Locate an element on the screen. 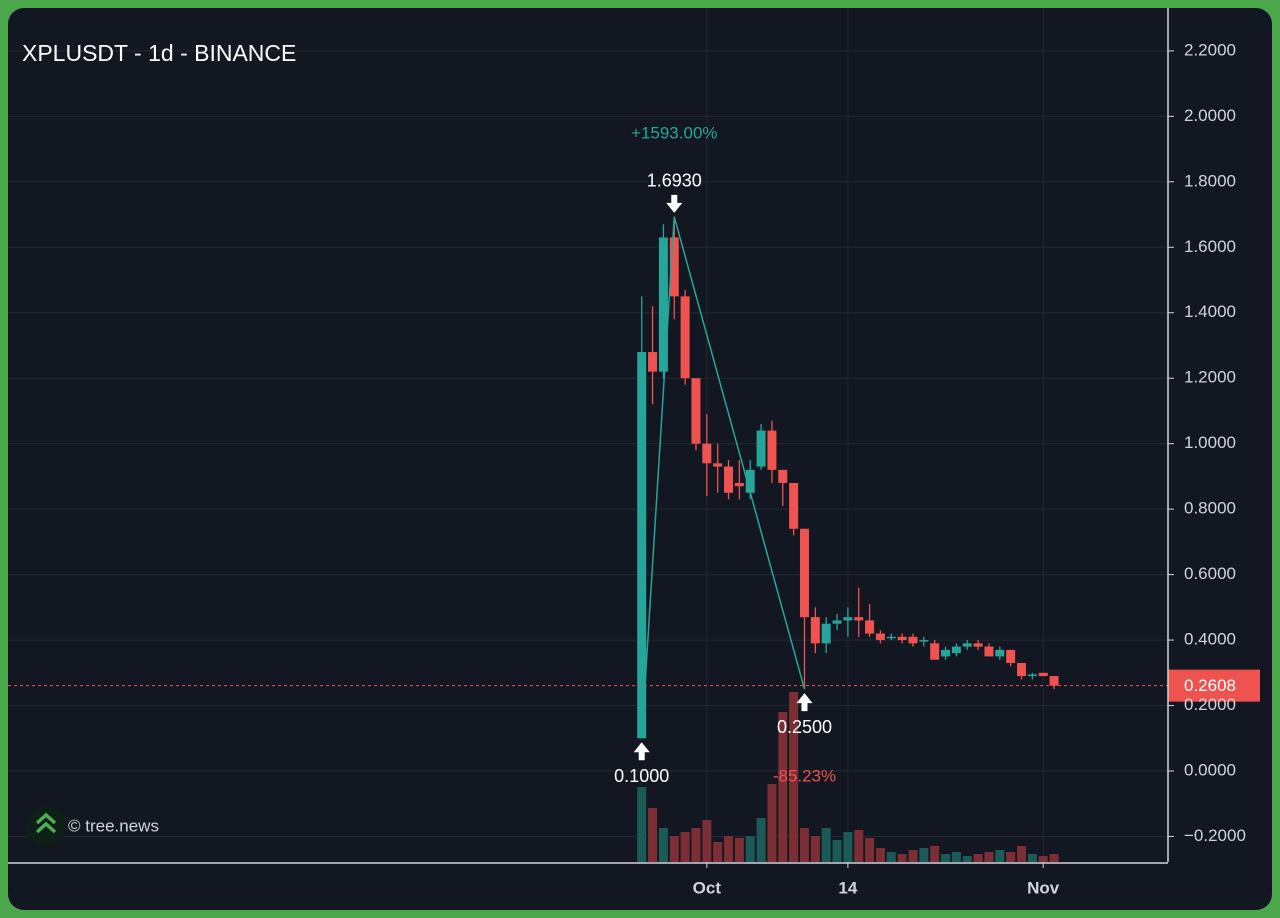 This screenshot has width=1280, height=918. y-tick-label: 0.8000 is located at coordinates (1210, 508).